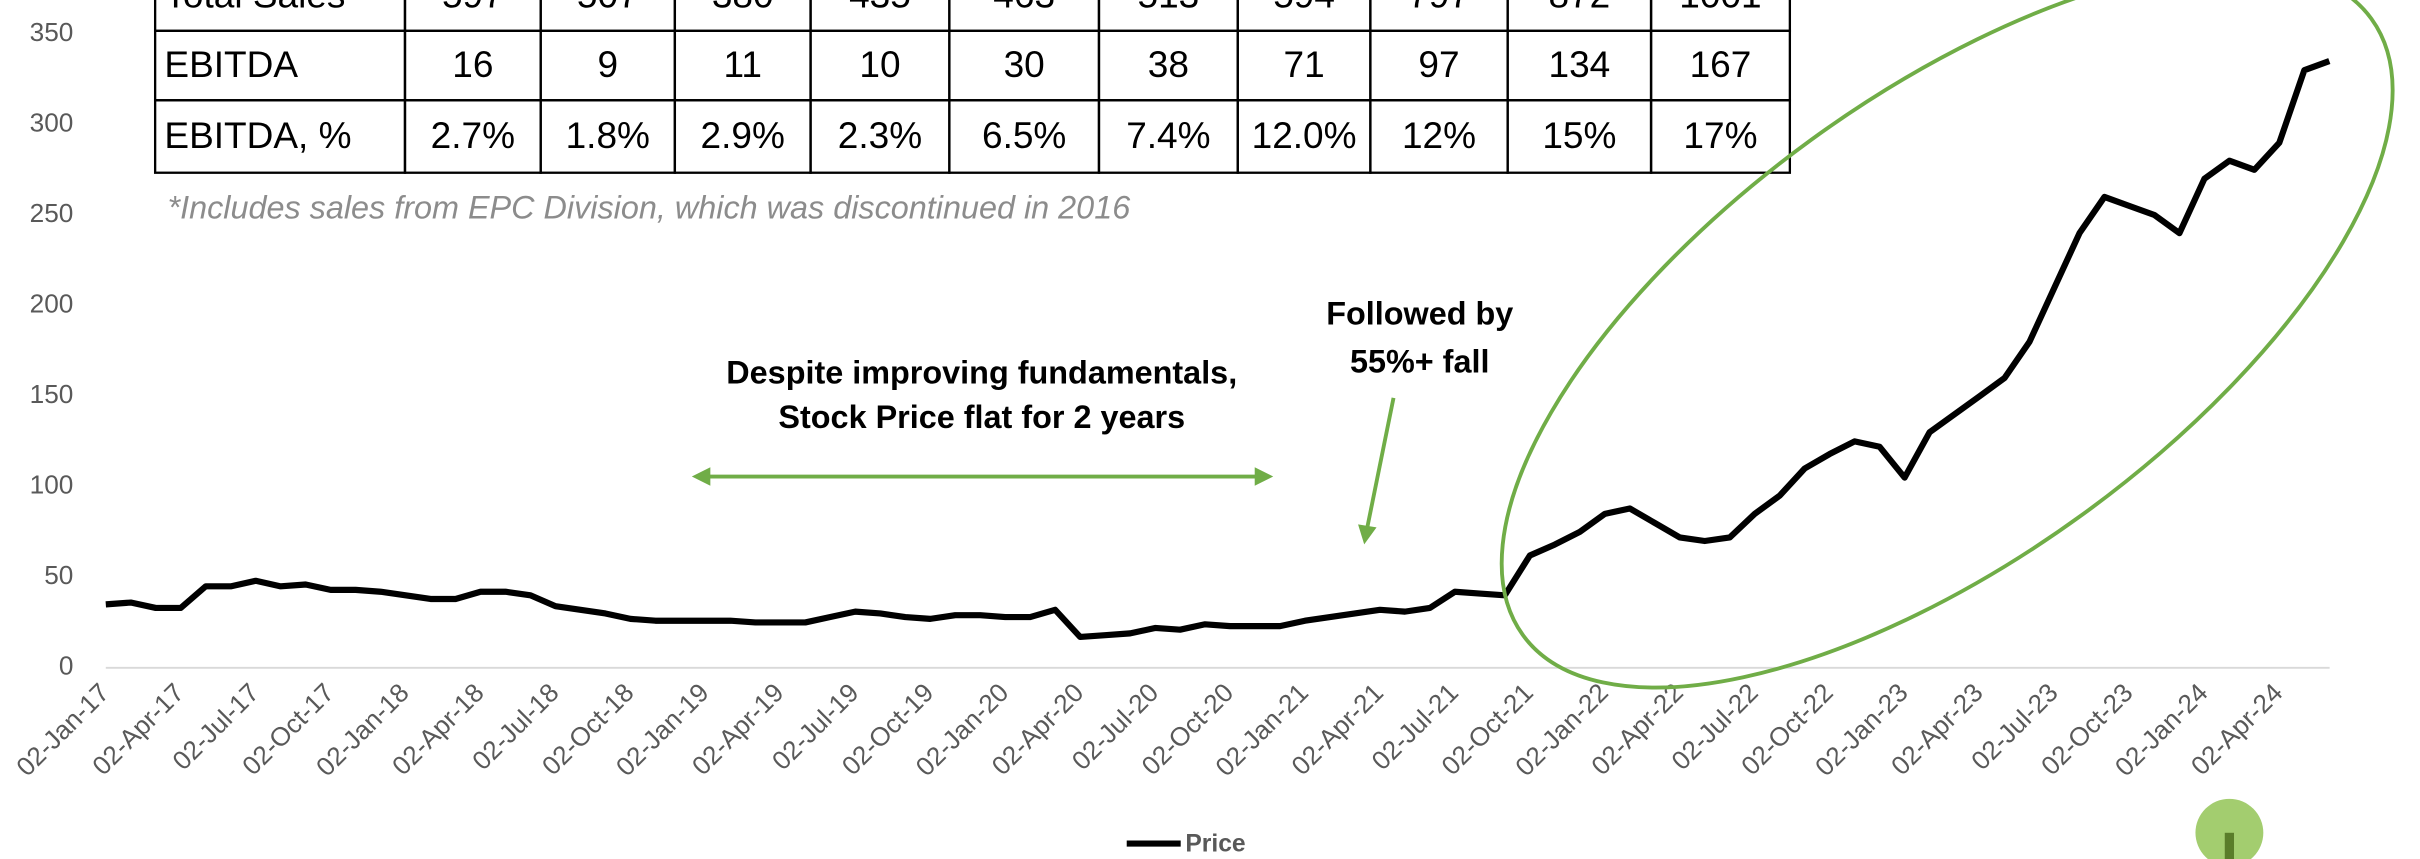 Image resolution: width=2420 pixels, height=859 pixels. What do you see at coordinates (52, 213) in the screenshot?
I see `y-tick-label: 250` at bounding box center [52, 213].